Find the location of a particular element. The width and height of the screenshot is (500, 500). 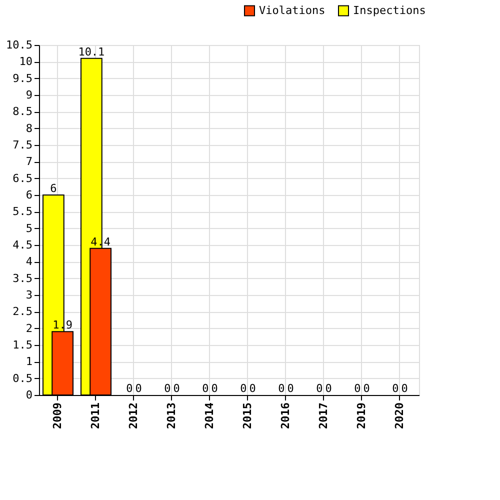

y-tick-label: 7.5 is located at coordinates (22, 145).